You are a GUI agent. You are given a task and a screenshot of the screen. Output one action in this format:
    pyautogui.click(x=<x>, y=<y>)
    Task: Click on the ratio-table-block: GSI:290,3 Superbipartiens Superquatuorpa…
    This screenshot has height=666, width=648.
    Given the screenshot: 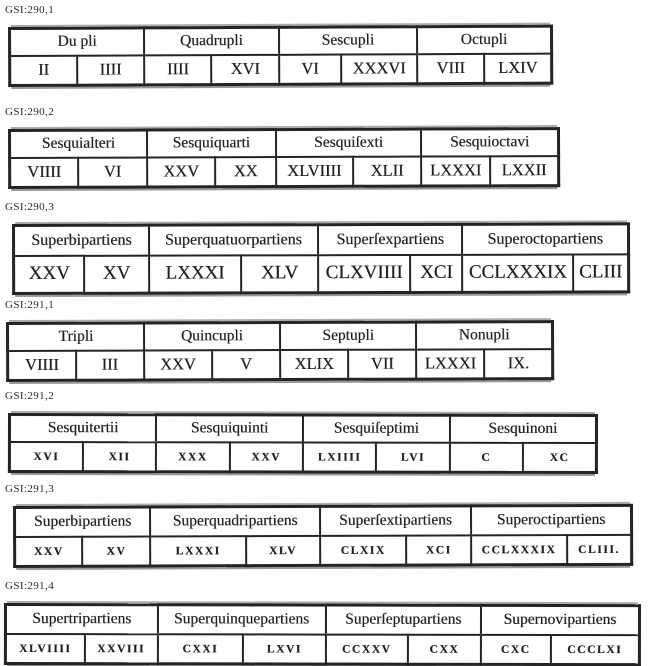 What is the action you would take?
    pyautogui.click(x=324, y=248)
    